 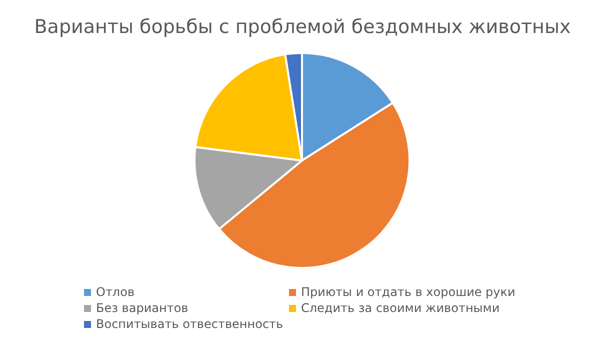 What do you see at coordinates (190, 324) in the screenshot?
I see `legend-label: Воспитывать отвественность` at bounding box center [190, 324].